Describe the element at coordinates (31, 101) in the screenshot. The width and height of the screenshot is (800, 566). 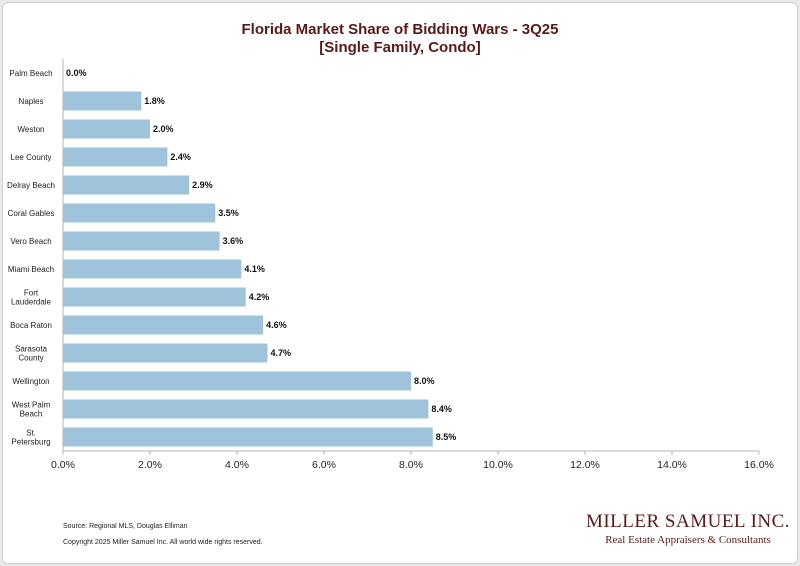
I see `category-label-1: Naples` at that location.